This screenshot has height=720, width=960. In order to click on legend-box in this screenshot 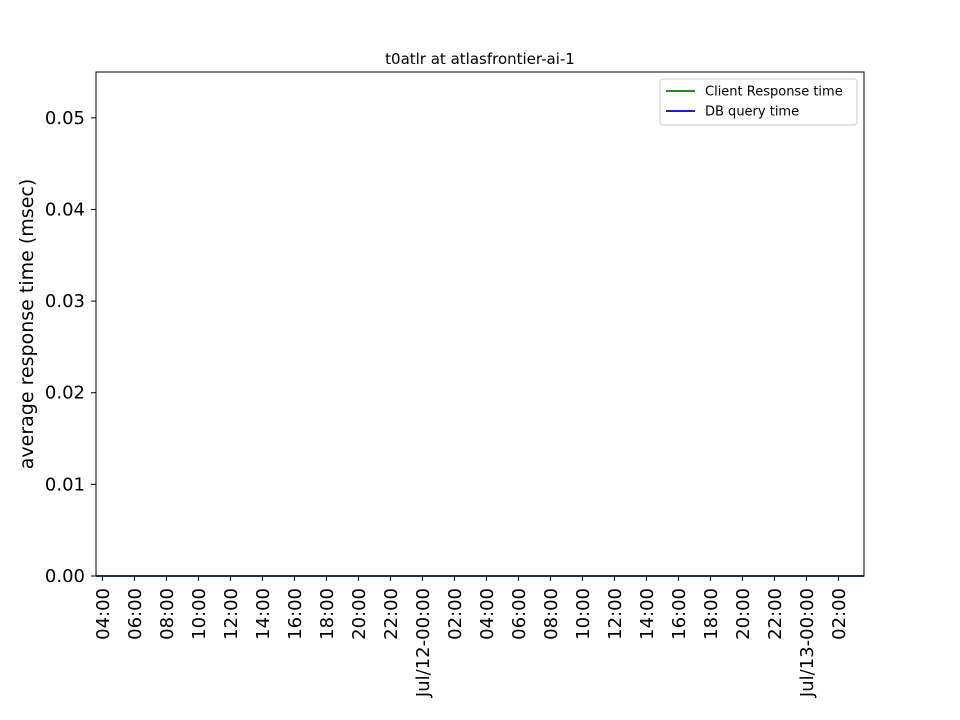, I will do `click(758, 102)`.